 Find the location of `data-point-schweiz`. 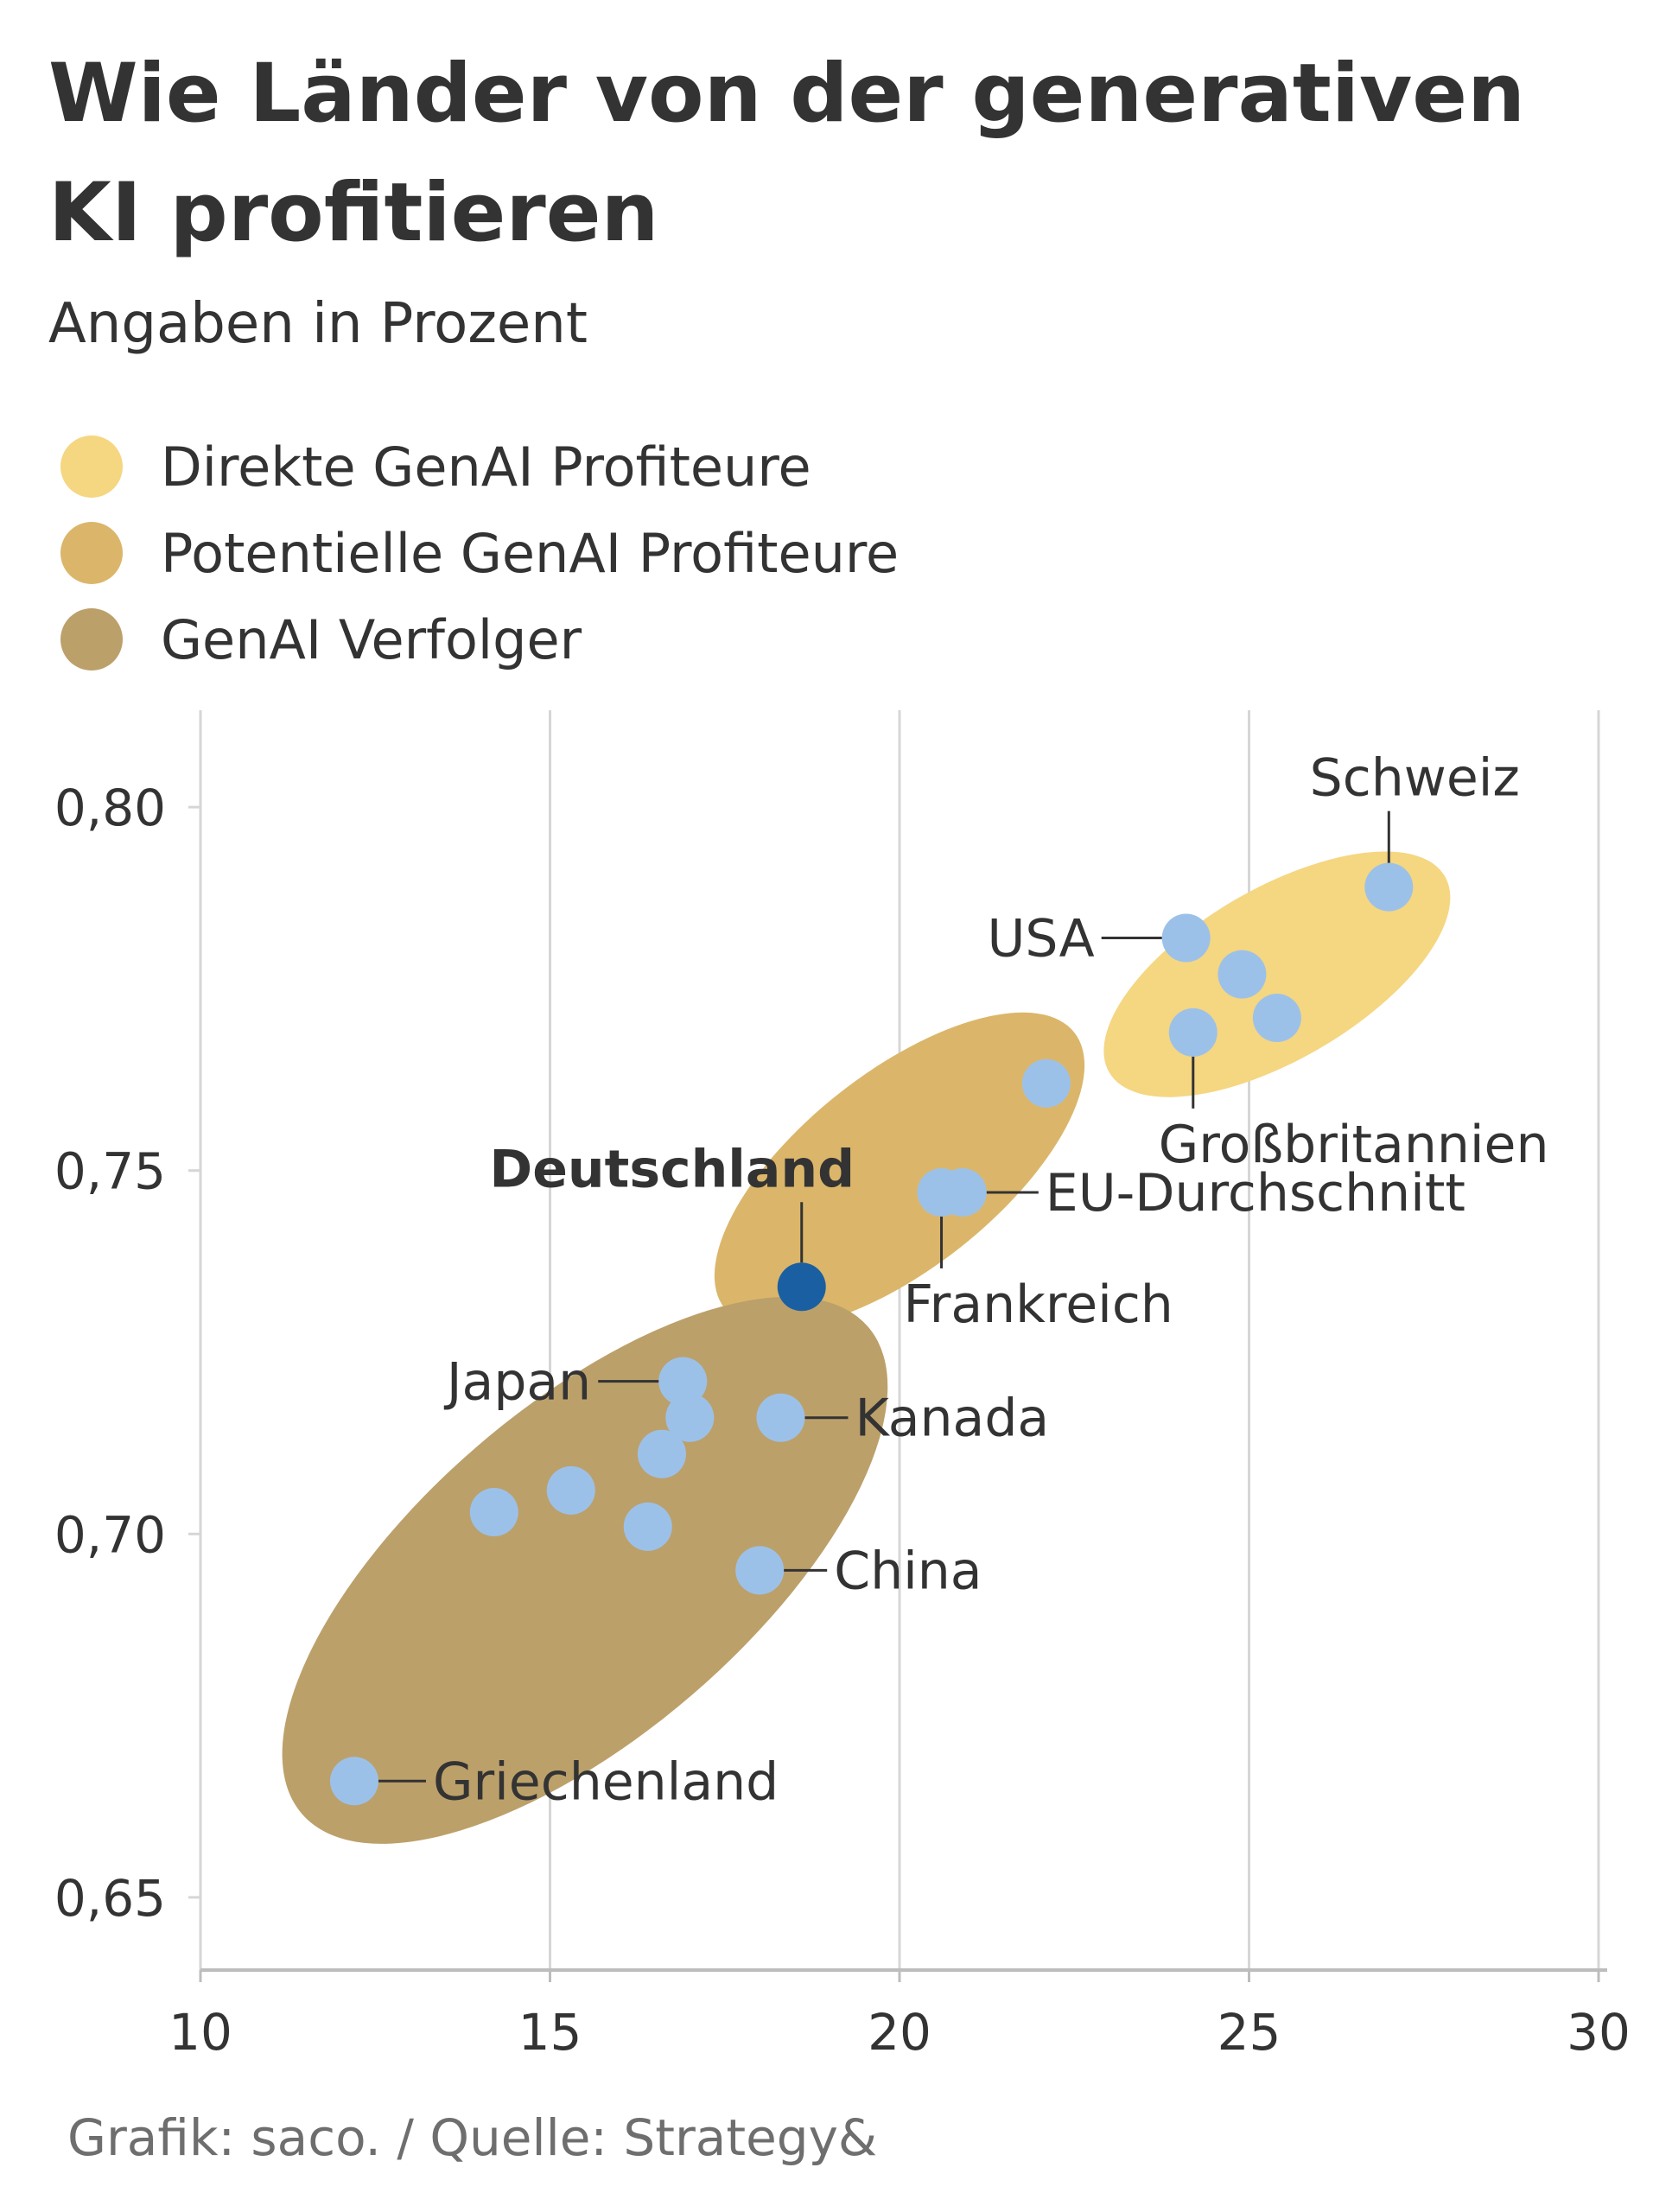

data-point-schweiz is located at coordinates (1389, 887).